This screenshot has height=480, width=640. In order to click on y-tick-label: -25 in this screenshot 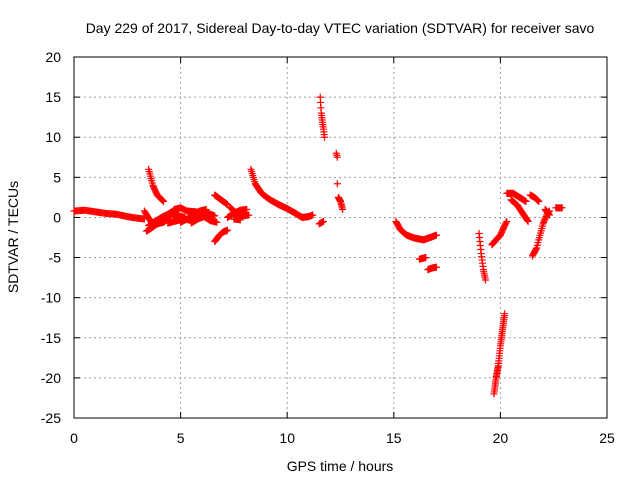, I will do `click(51, 418)`.